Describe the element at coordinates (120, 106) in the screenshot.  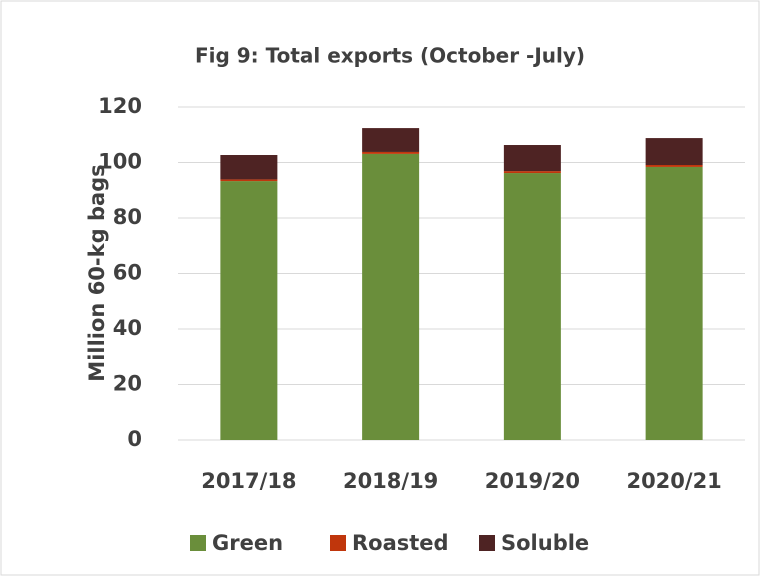
I see `y-tick-label: 120` at that location.